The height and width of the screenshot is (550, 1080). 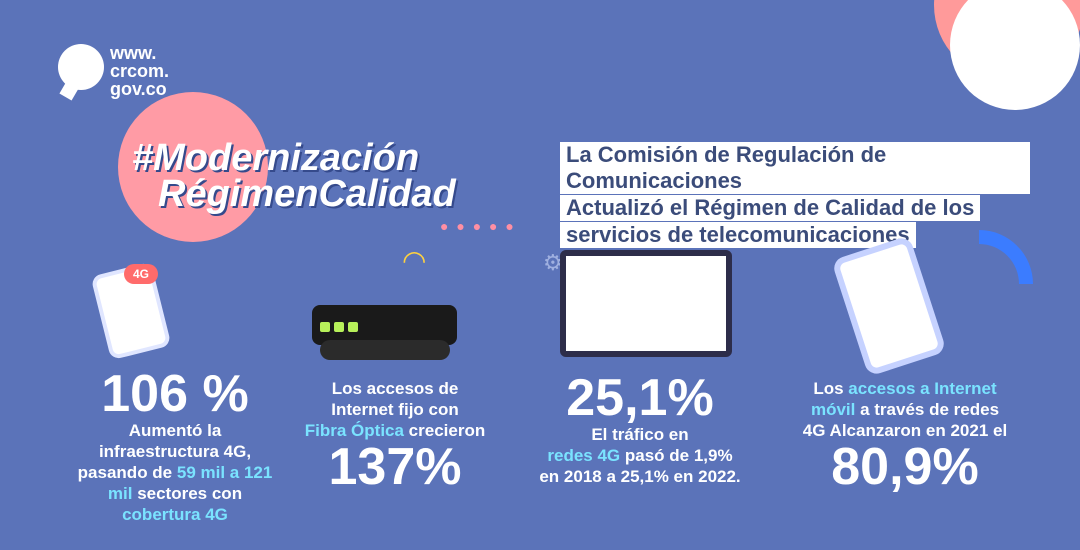 I want to click on crc-logo-icon, so click(x=81, y=67).